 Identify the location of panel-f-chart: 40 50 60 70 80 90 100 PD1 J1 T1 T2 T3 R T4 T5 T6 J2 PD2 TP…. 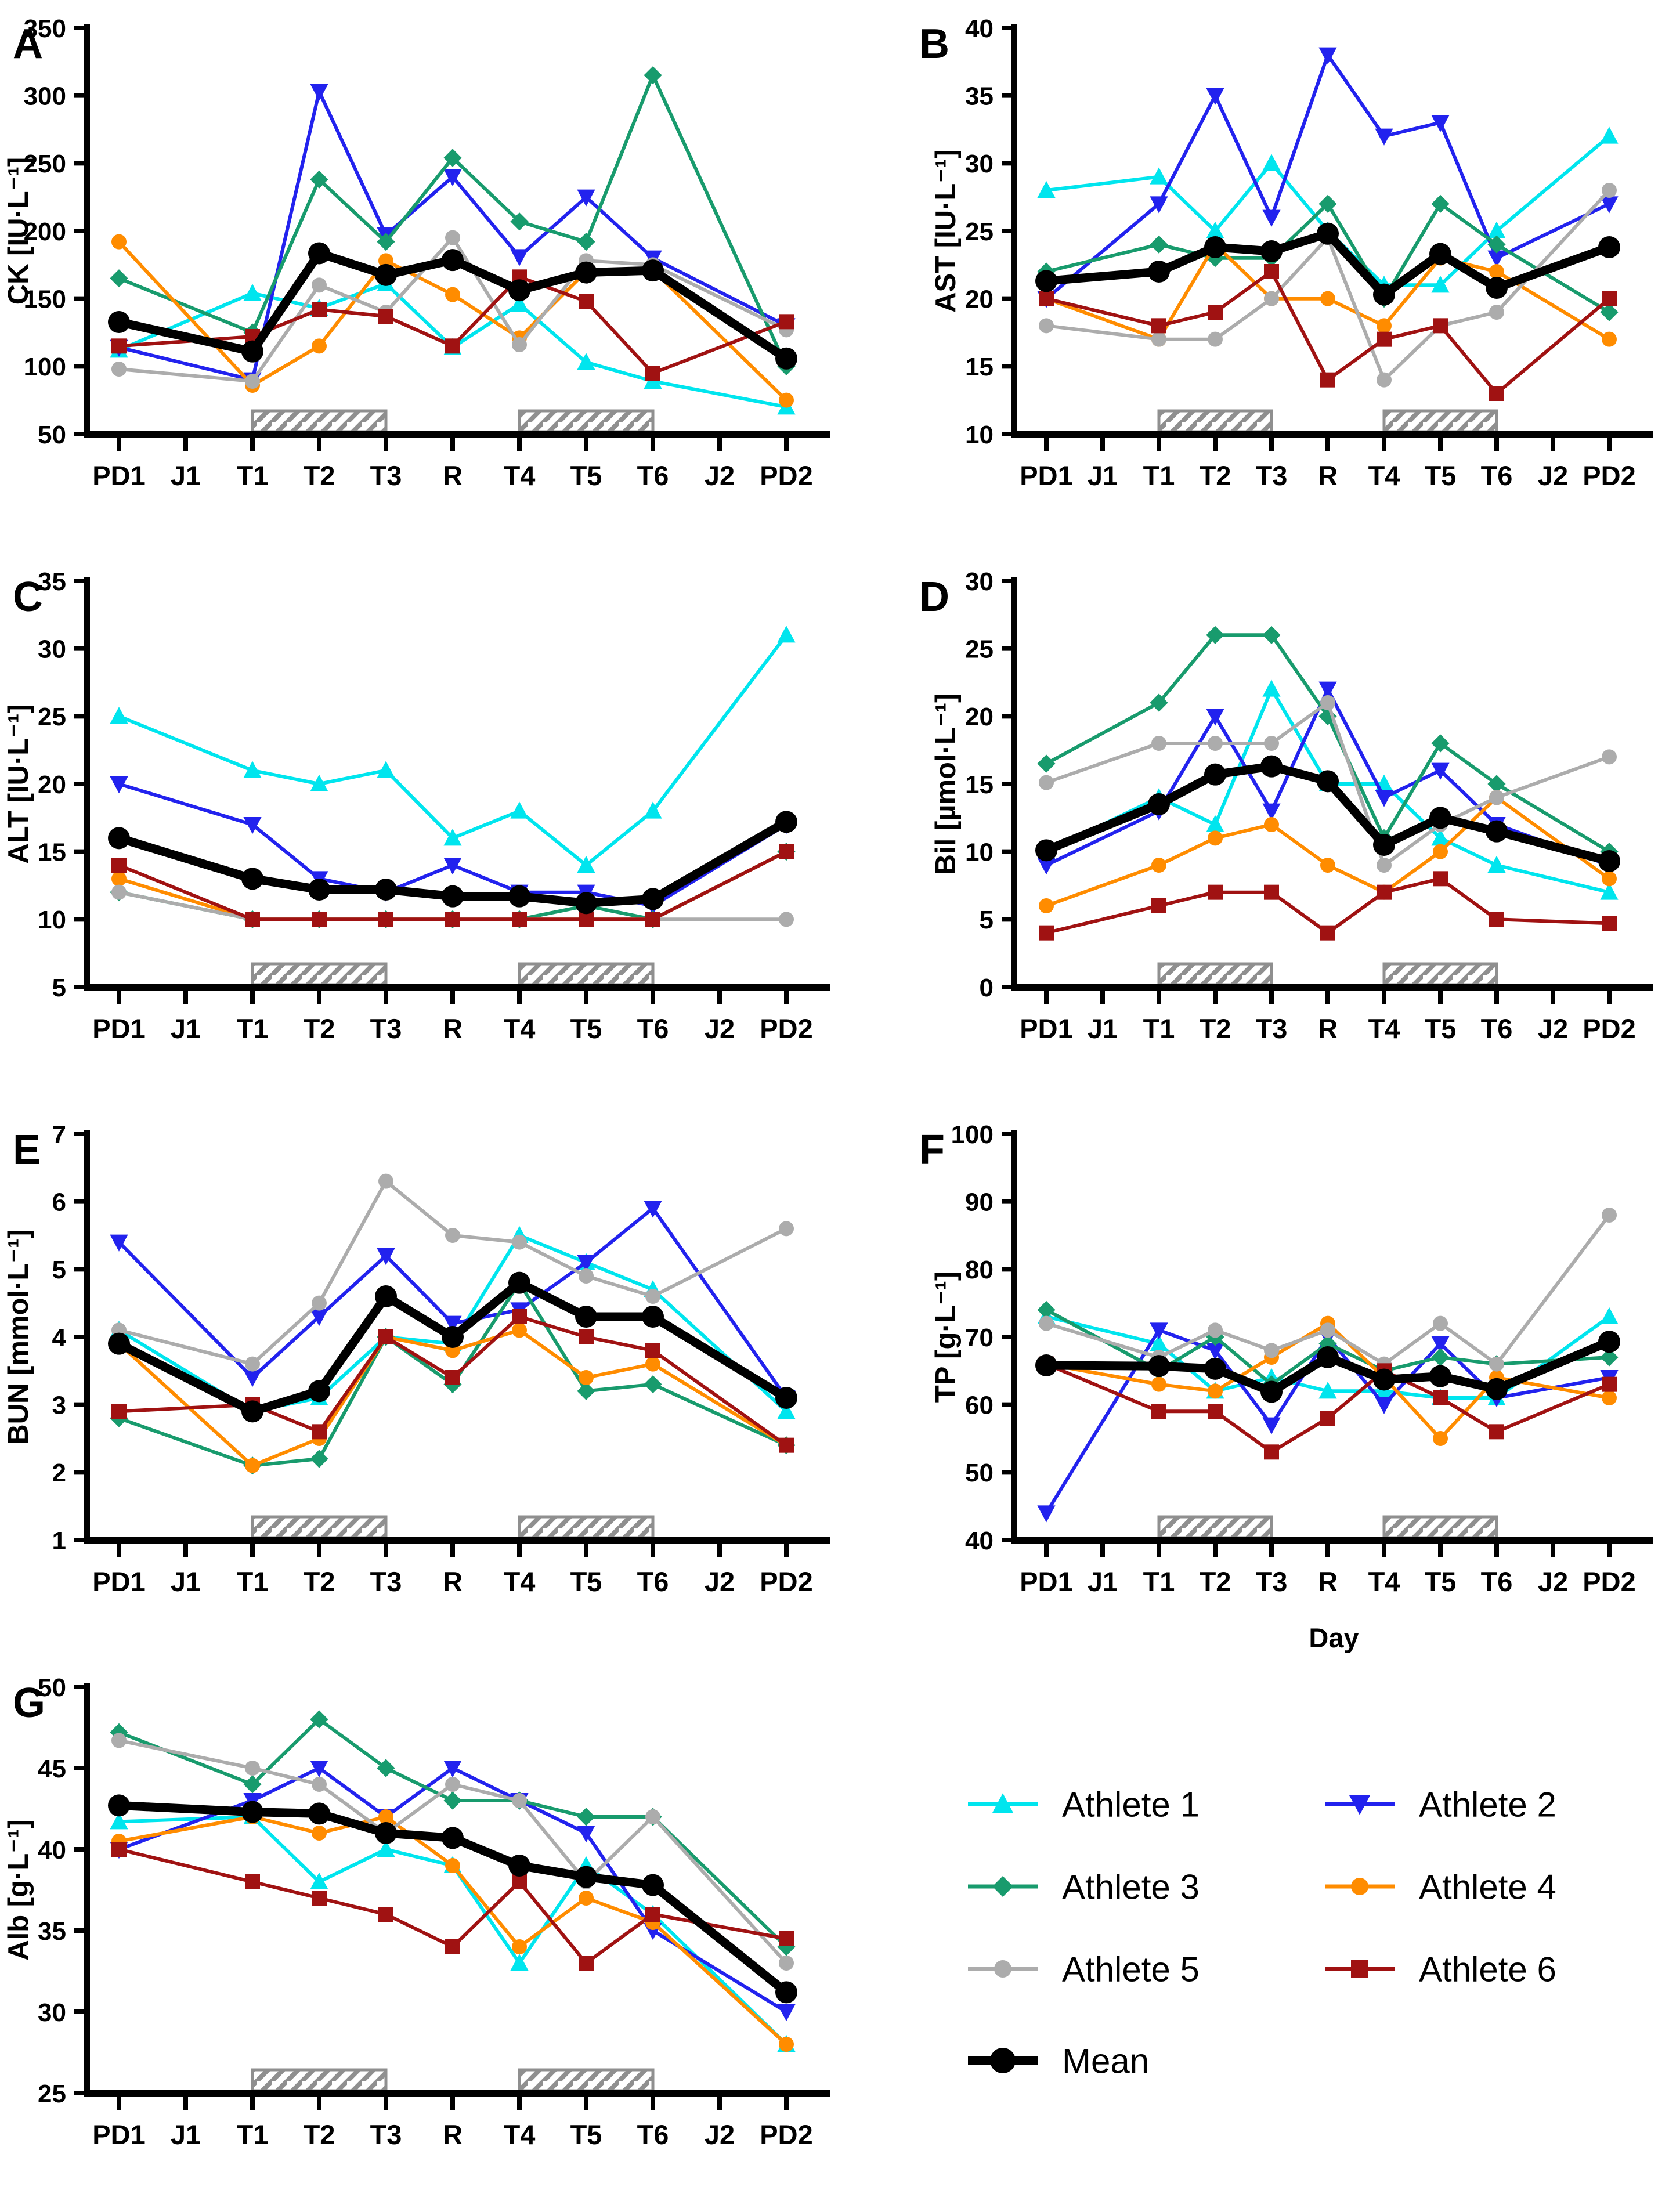
(1286, 1387).